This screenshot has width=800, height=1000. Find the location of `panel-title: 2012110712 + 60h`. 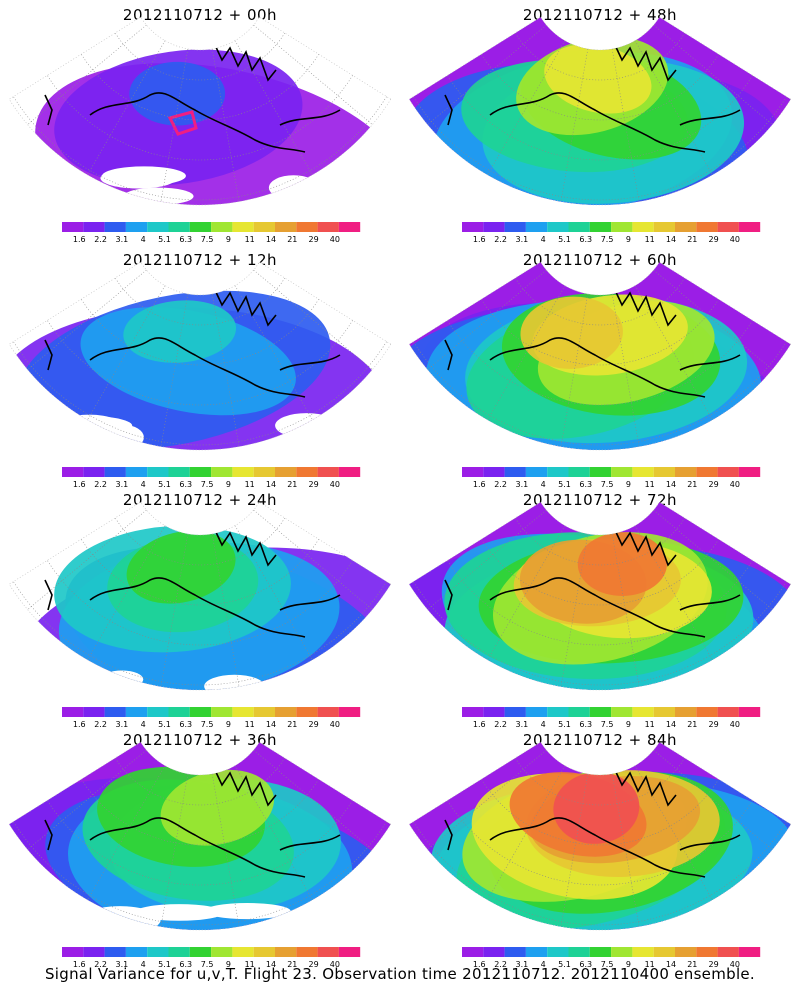

panel-title: 2012110712 + 60h is located at coordinates (600, 260).